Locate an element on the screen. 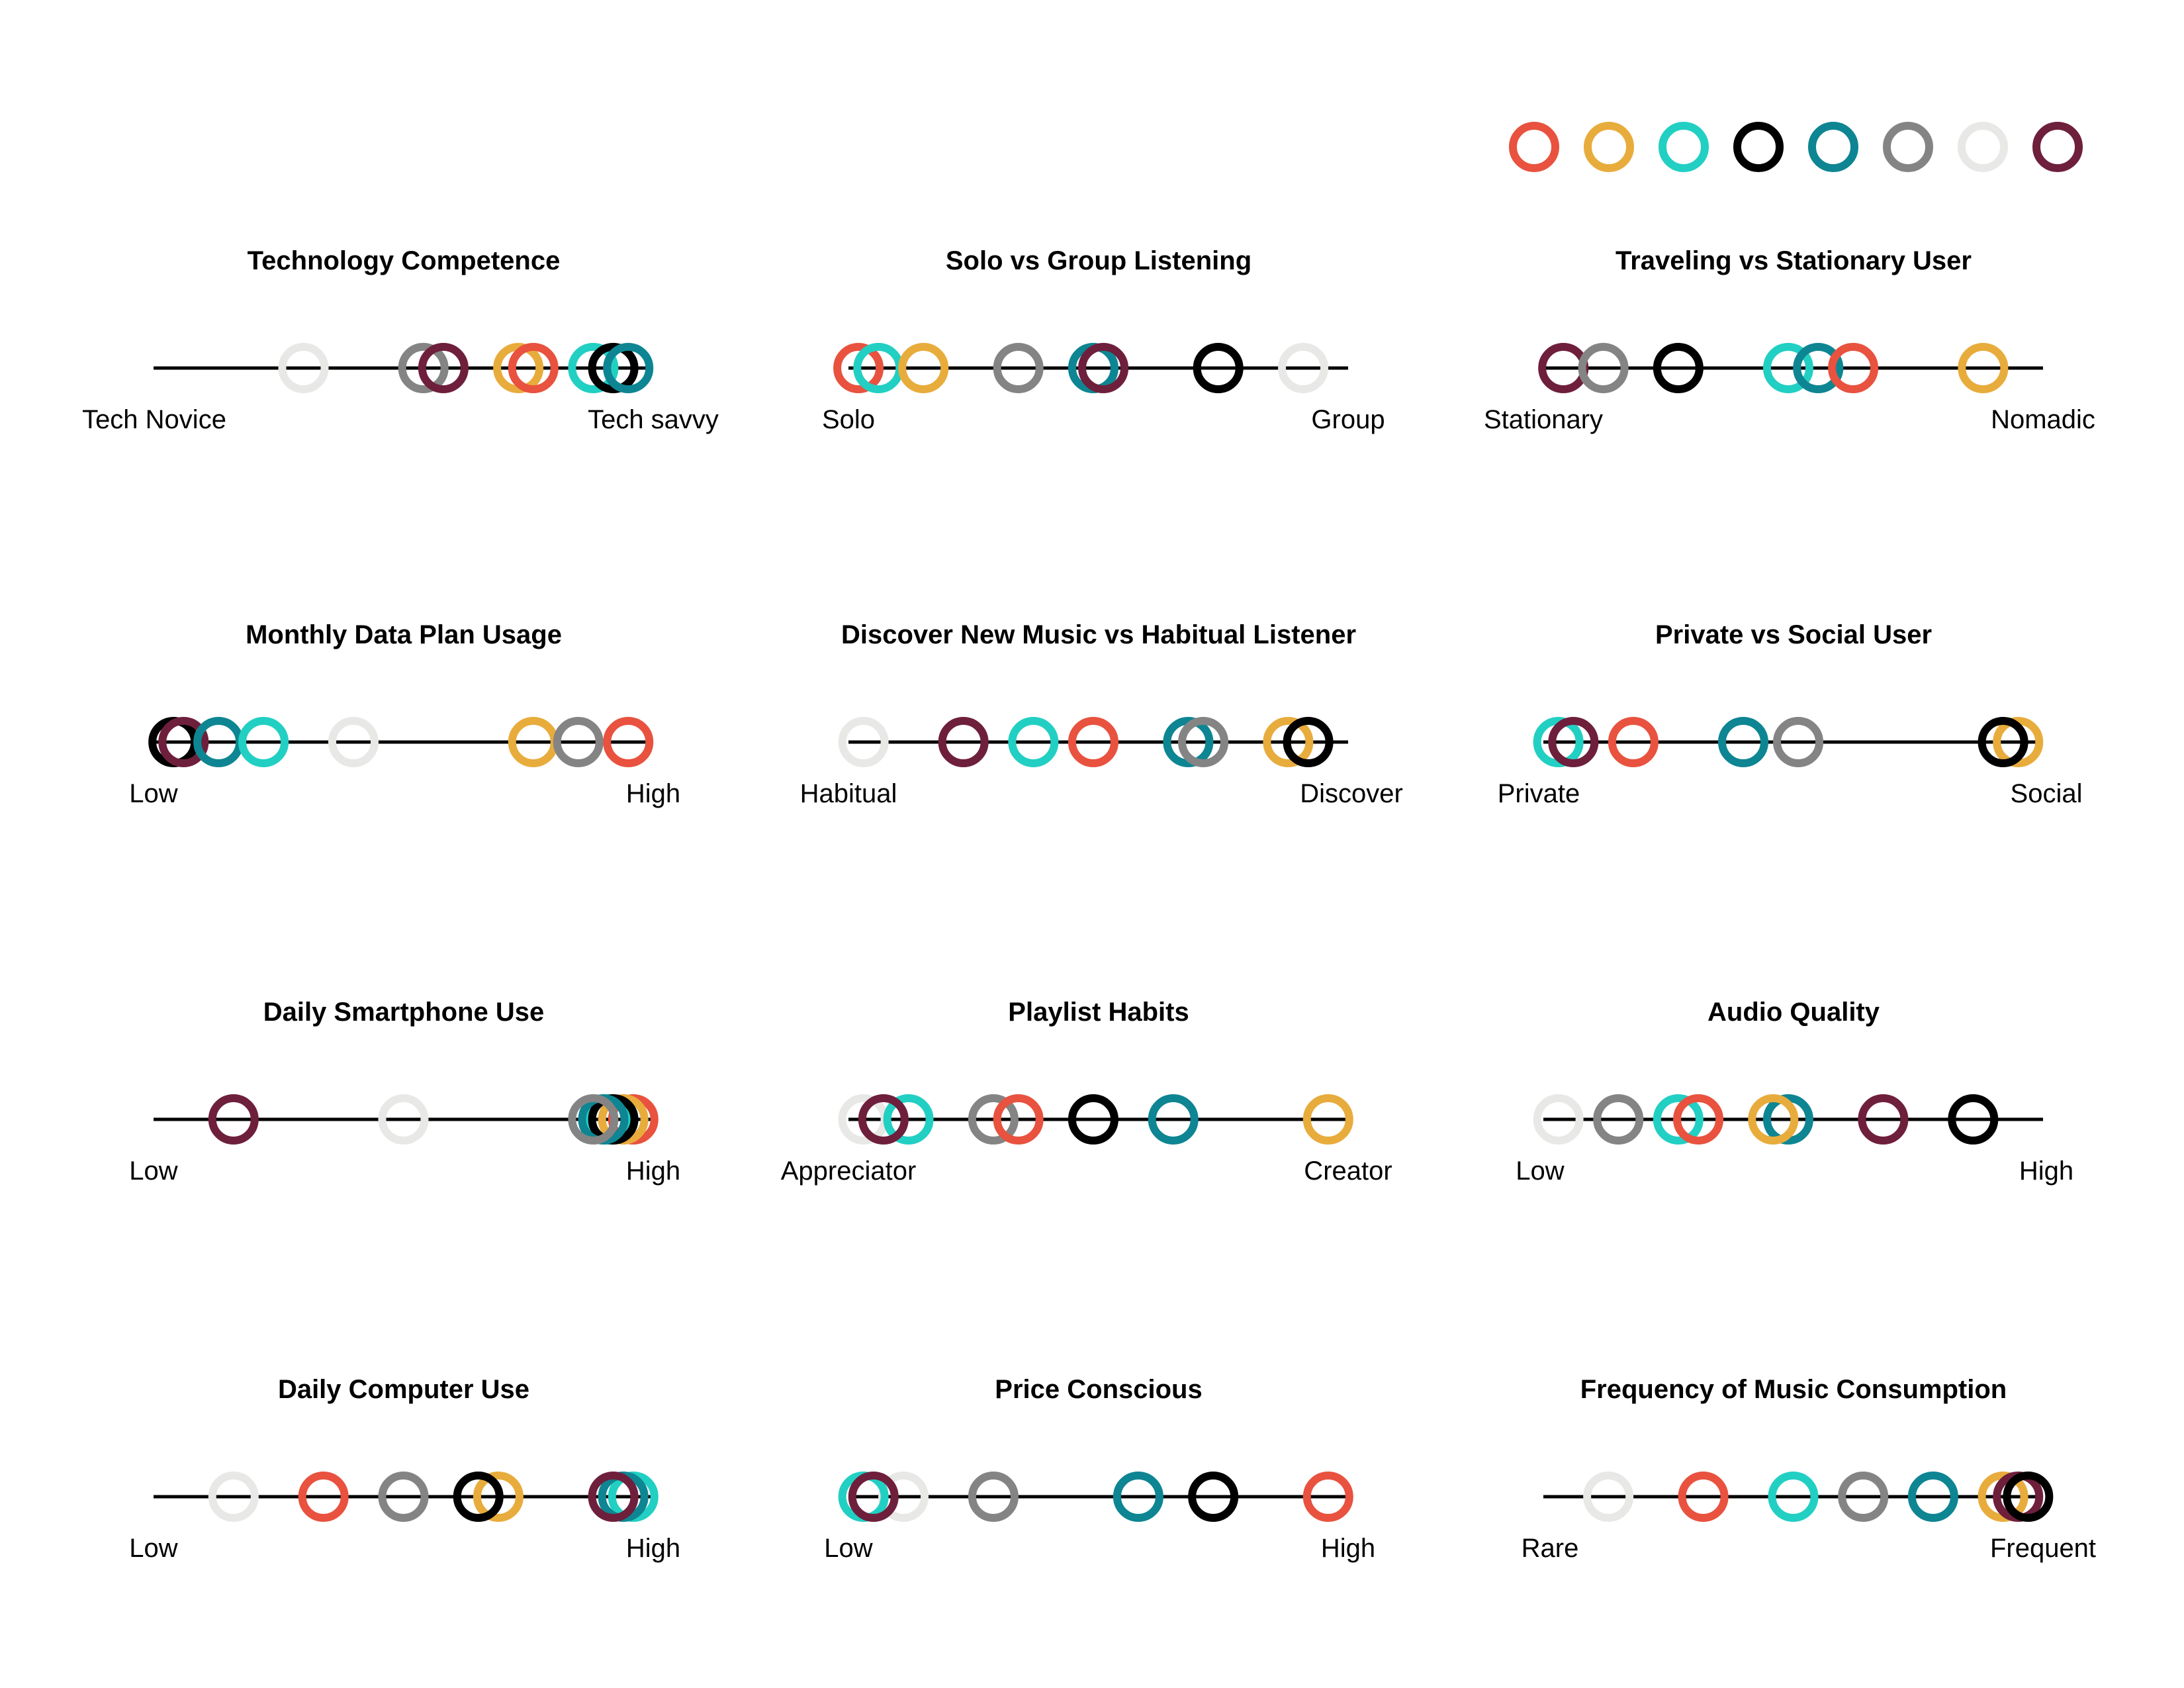 This screenshot has width=2184, height=1688. legend-swatch-light is located at coordinates (1983, 147).